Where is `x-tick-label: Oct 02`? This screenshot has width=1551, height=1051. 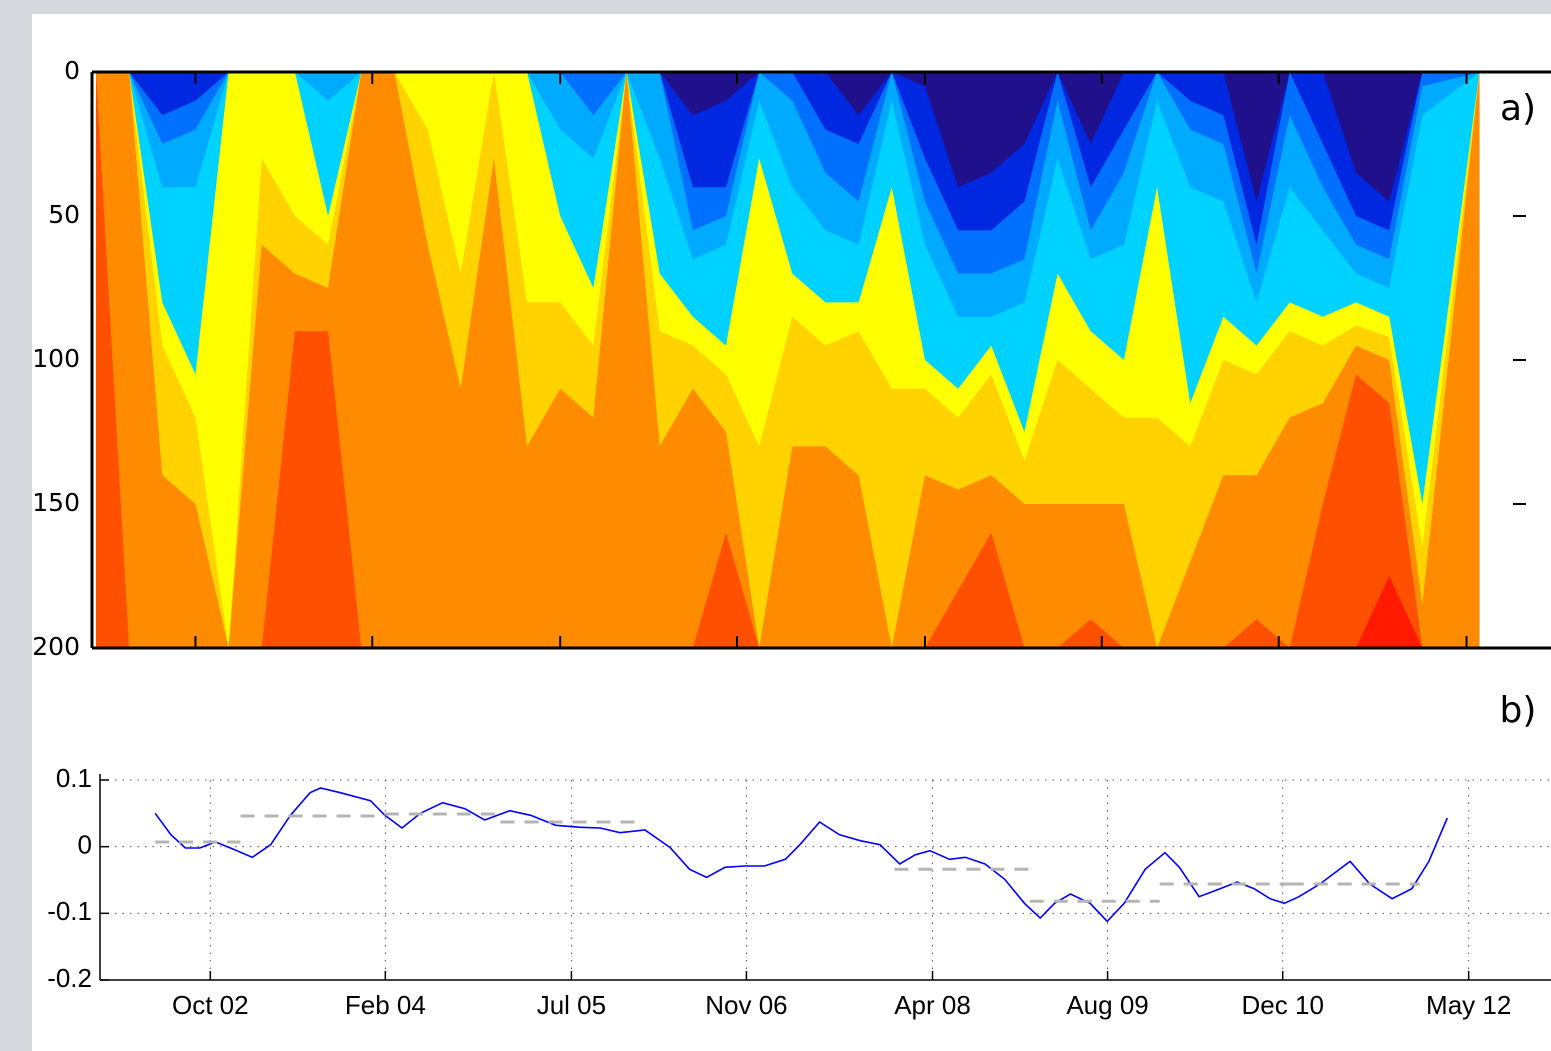
x-tick-label: Oct 02 is located at coordinates (210, 1005).